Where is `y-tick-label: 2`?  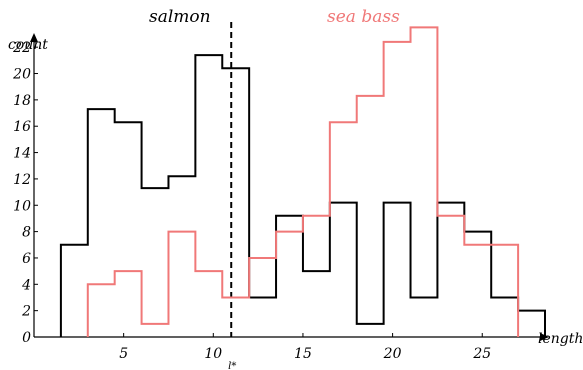
y-tick-label: 2 is located at coordinates (26, 312).